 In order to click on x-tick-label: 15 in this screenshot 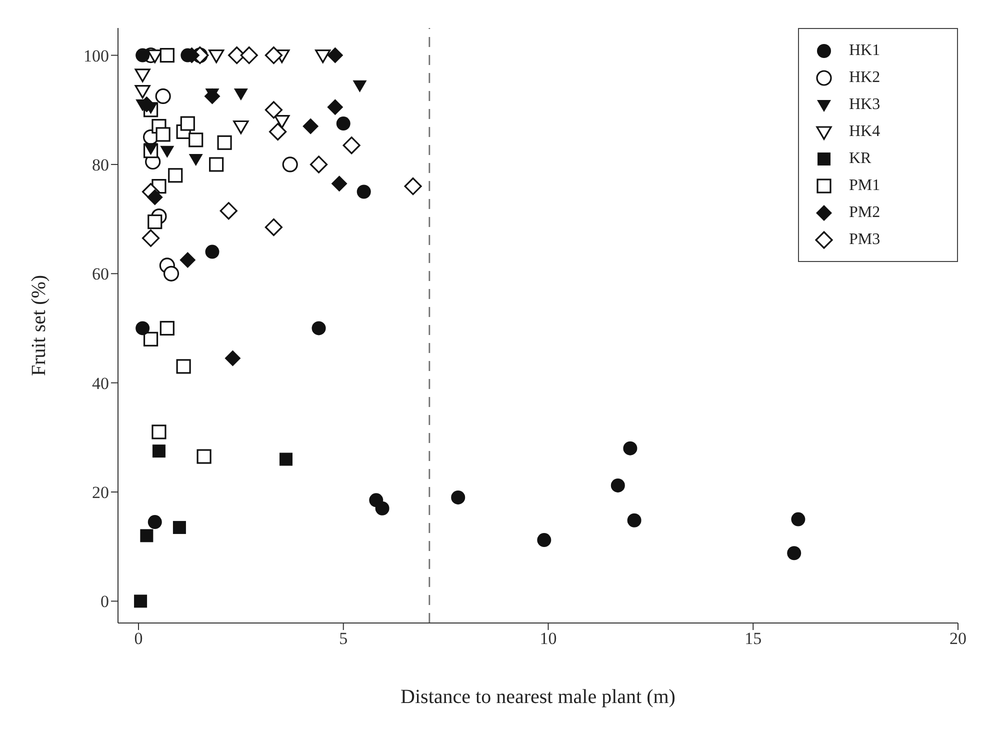, I will do `click(753, 638)`.